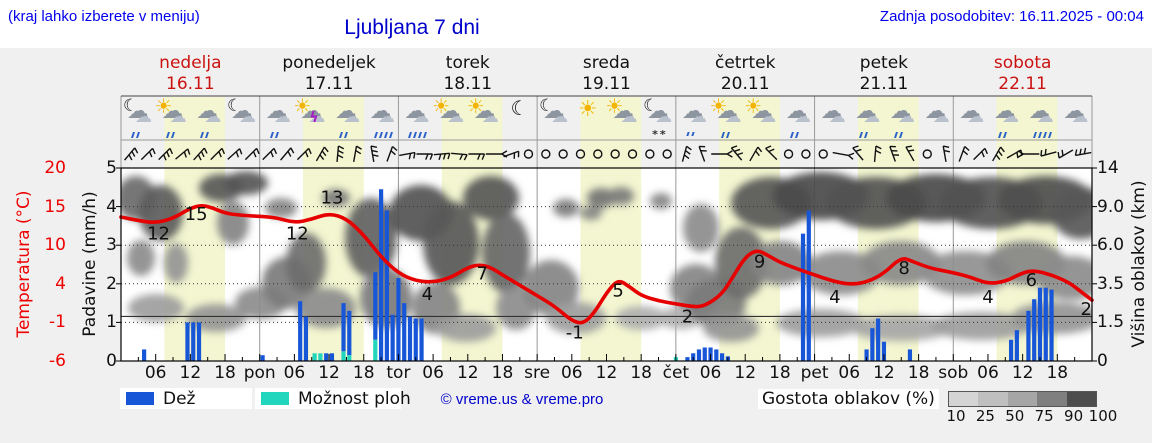 This screenshot has height=443, width=1152. What do you see at coordinates (259, 373) in the screenshot?
I see `x-axis-day-label: pon` at bounding box center [259, 373].